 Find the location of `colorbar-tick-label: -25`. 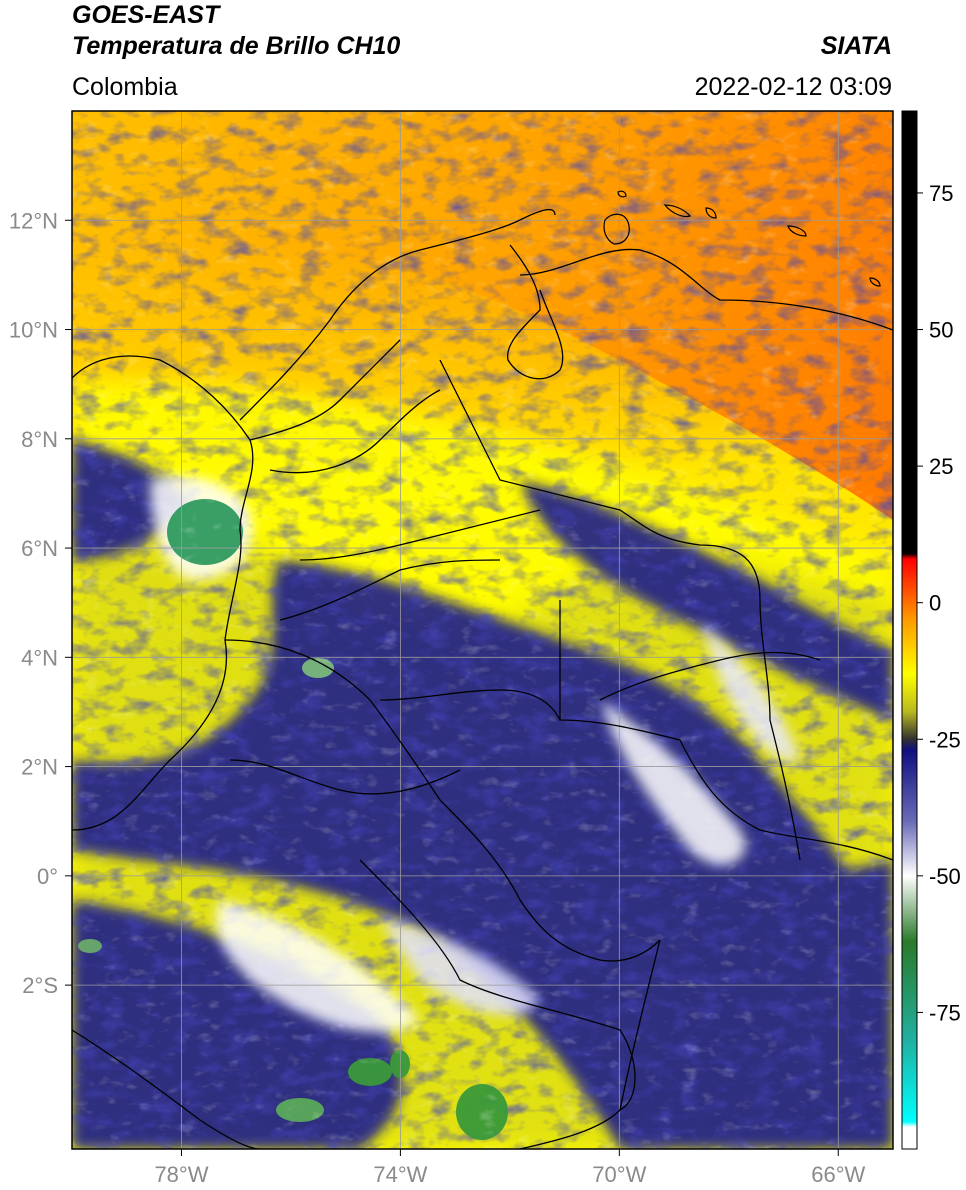

colorbar-tick-label: -25 is located at coordinates (945, 739).